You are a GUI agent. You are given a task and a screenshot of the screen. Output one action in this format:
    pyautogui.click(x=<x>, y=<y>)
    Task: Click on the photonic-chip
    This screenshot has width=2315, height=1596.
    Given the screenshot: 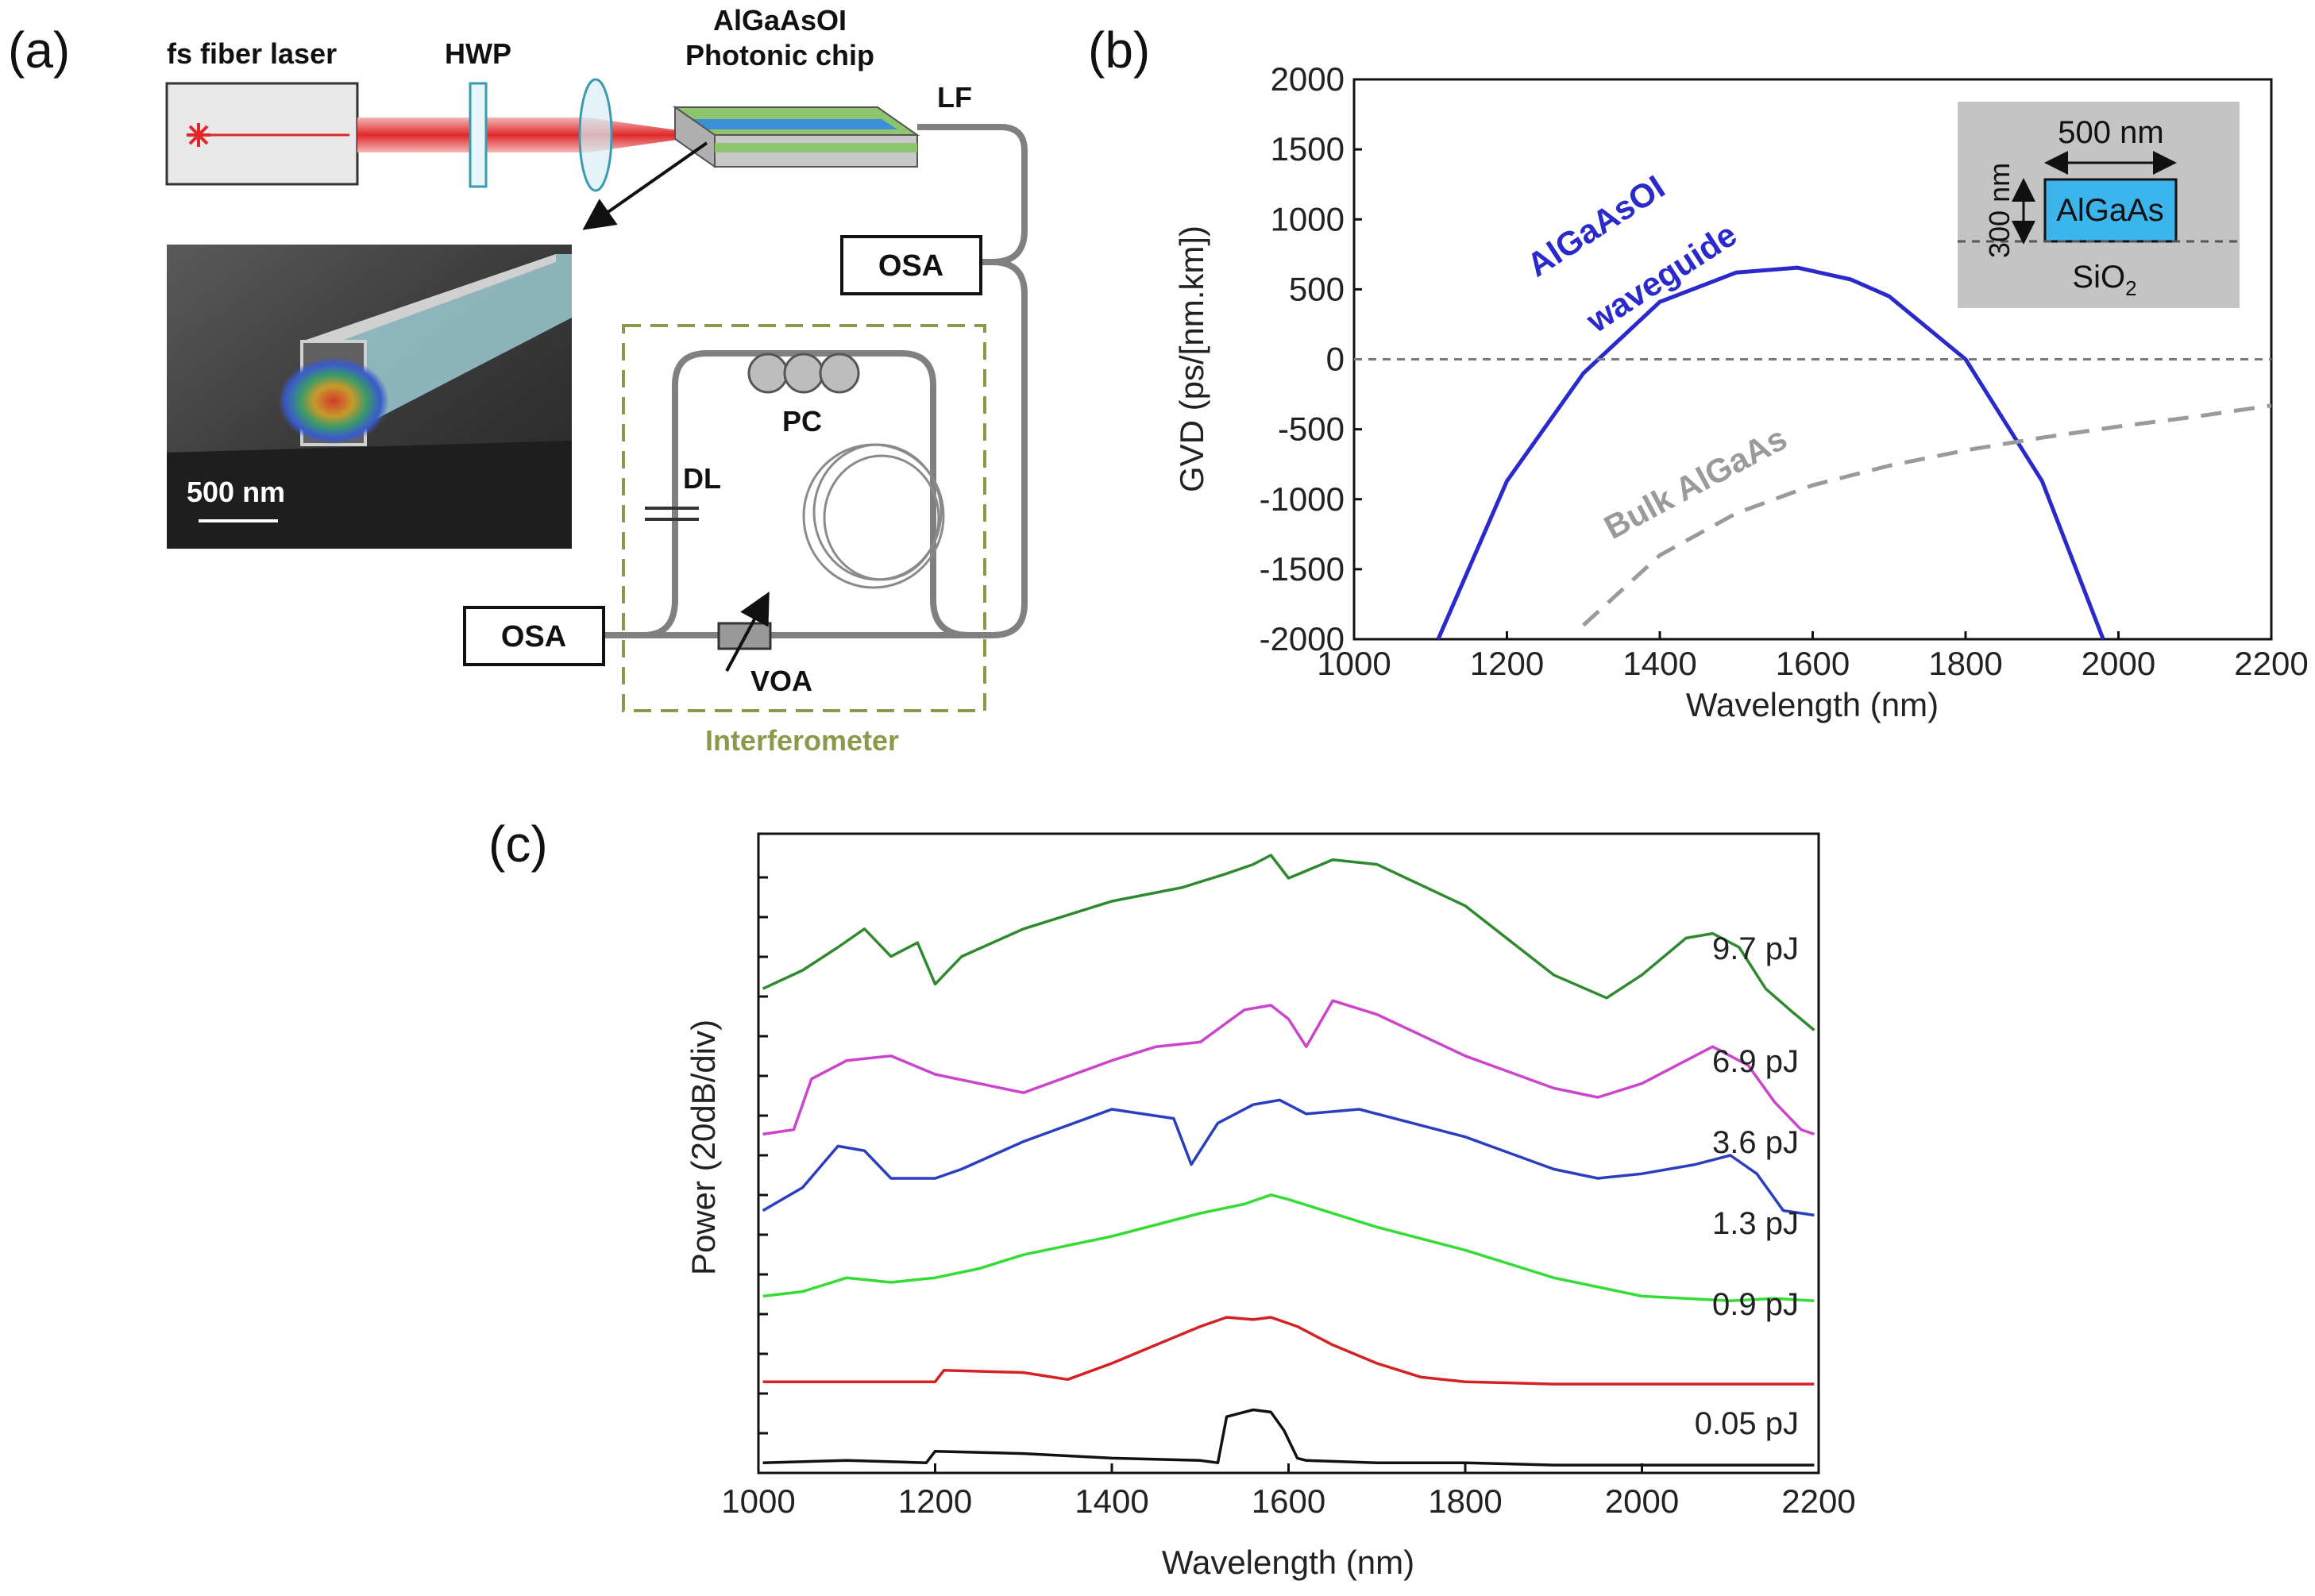 What is the action you would take?
    pyautogui.click(x=796, y=137)
    